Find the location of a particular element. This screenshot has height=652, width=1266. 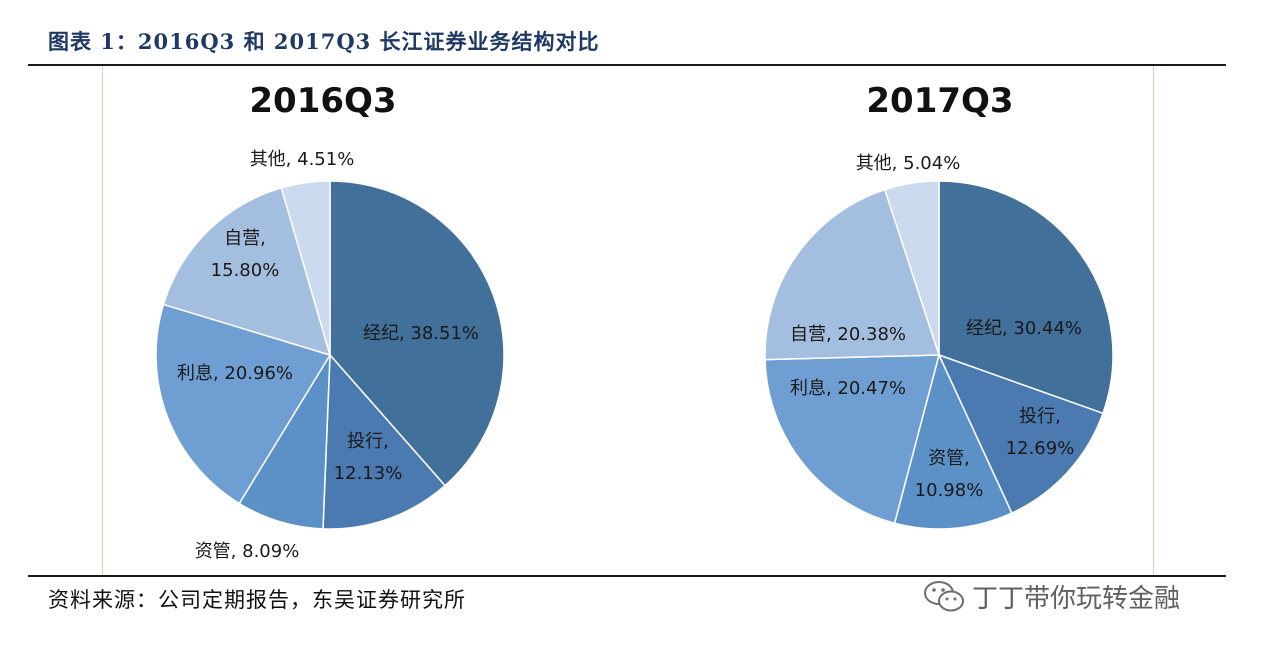

slice-label-2017Q3-1: 投行, 12.69% is located at coordinates (1040, 432).